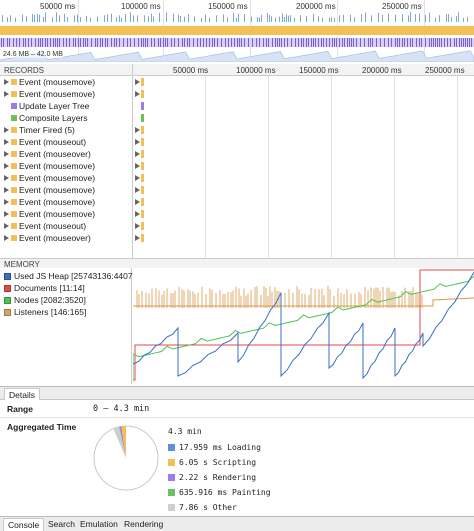 This screenshot has width=474, height=531. Describe the element at coordinates (57, 178) in the screenshot. I see `record-label: Event (mousemove)` at that location.